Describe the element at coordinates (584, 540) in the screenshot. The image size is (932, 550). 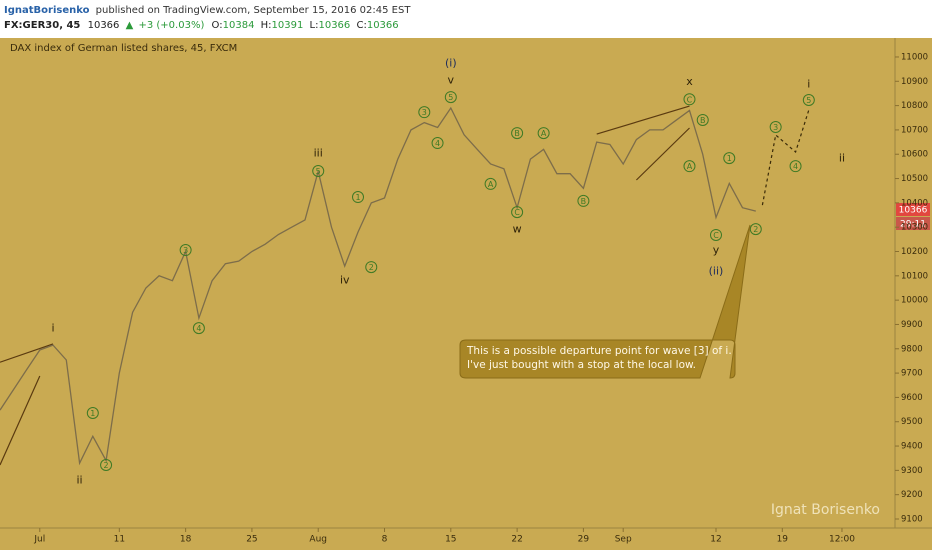
I see `x-tick-label: 29` at that location.